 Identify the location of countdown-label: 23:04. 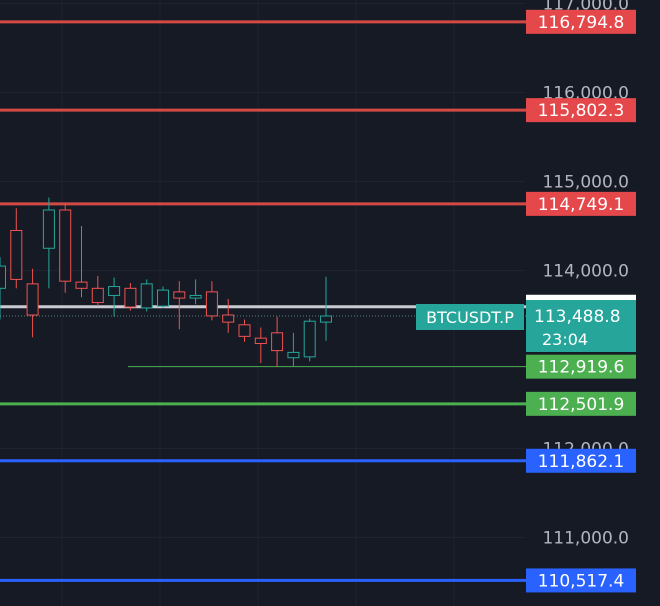
(565, 339).